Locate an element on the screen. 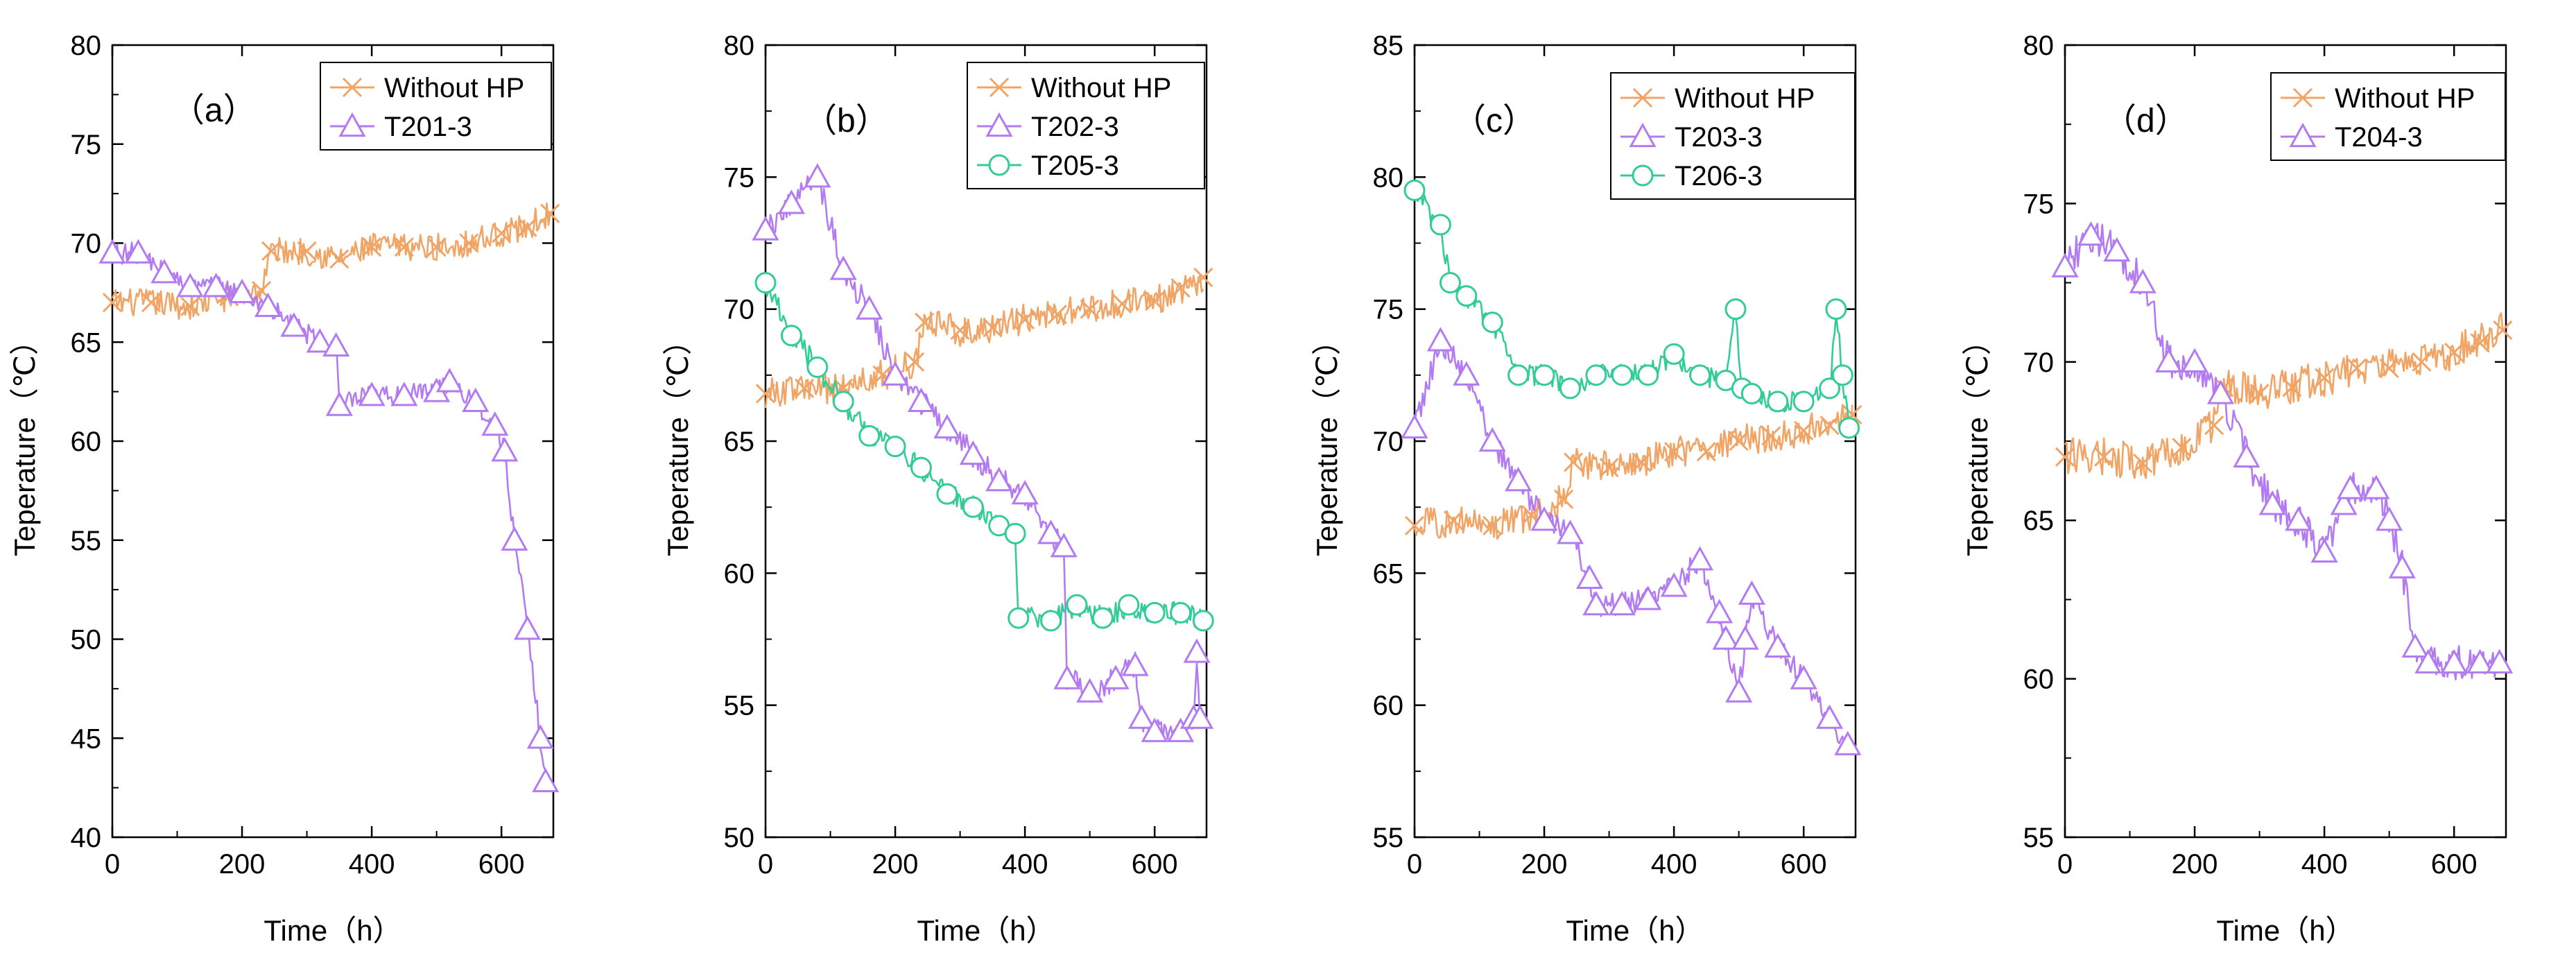  x-tick-label: 400 is located at coordinates (1025, 864).